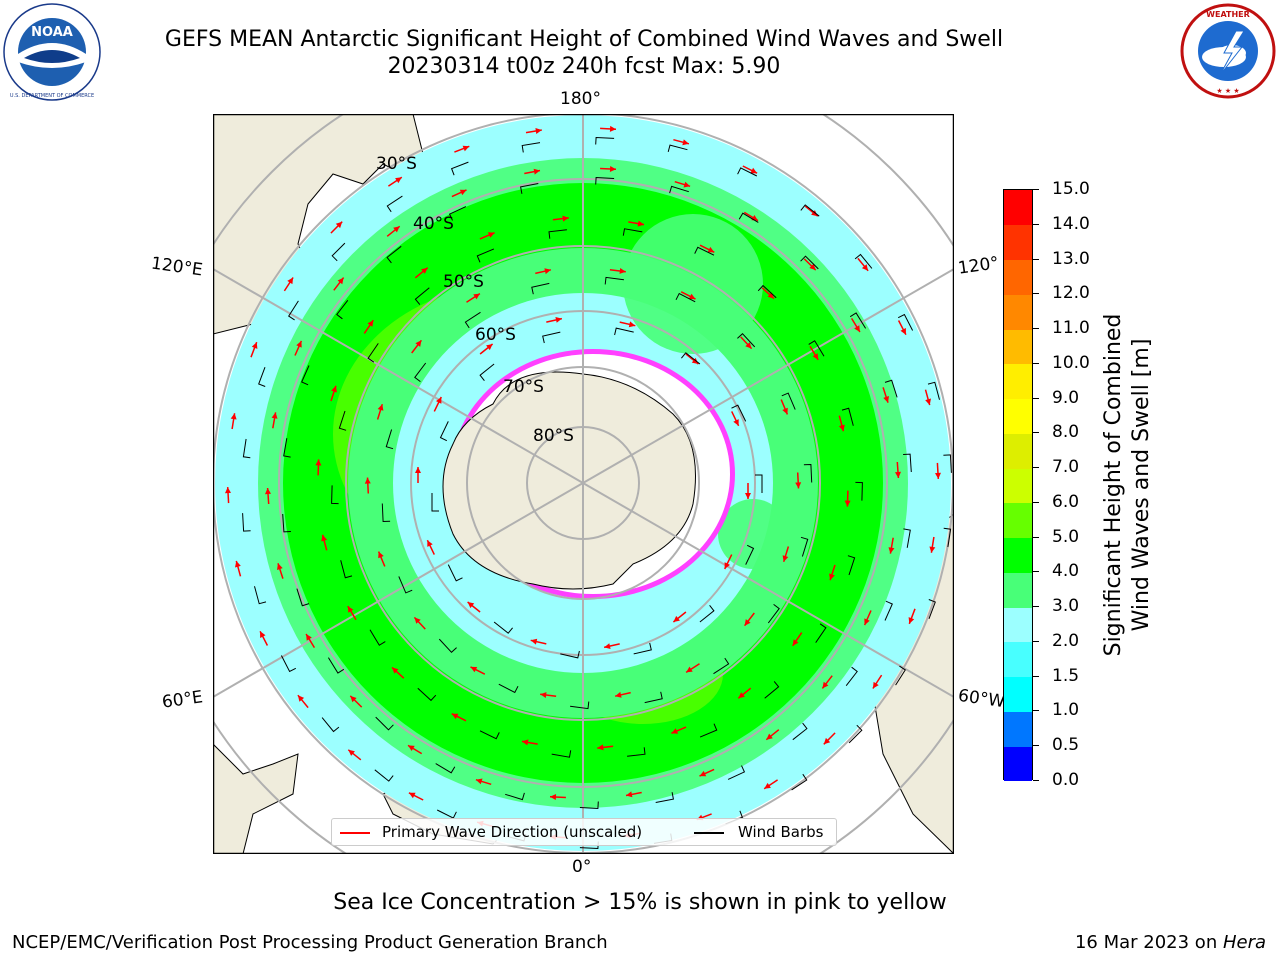  I want to click on colorbar-tick-label: 4.0, so click(1066, 571).